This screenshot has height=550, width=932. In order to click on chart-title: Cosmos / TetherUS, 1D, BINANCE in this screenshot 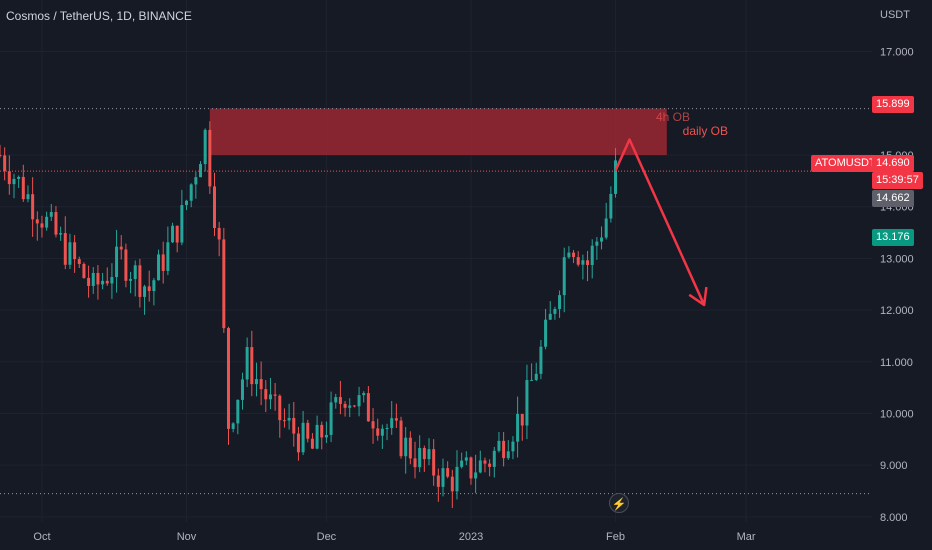, I will do `click(99, 16)`.